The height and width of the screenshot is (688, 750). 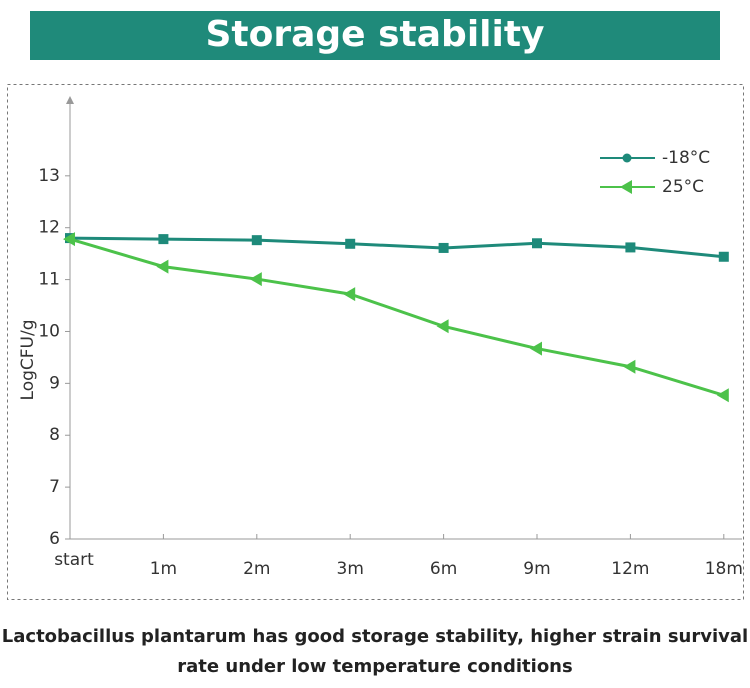 I want to click on legend-label: -18°C, so click(x=686, y=158).